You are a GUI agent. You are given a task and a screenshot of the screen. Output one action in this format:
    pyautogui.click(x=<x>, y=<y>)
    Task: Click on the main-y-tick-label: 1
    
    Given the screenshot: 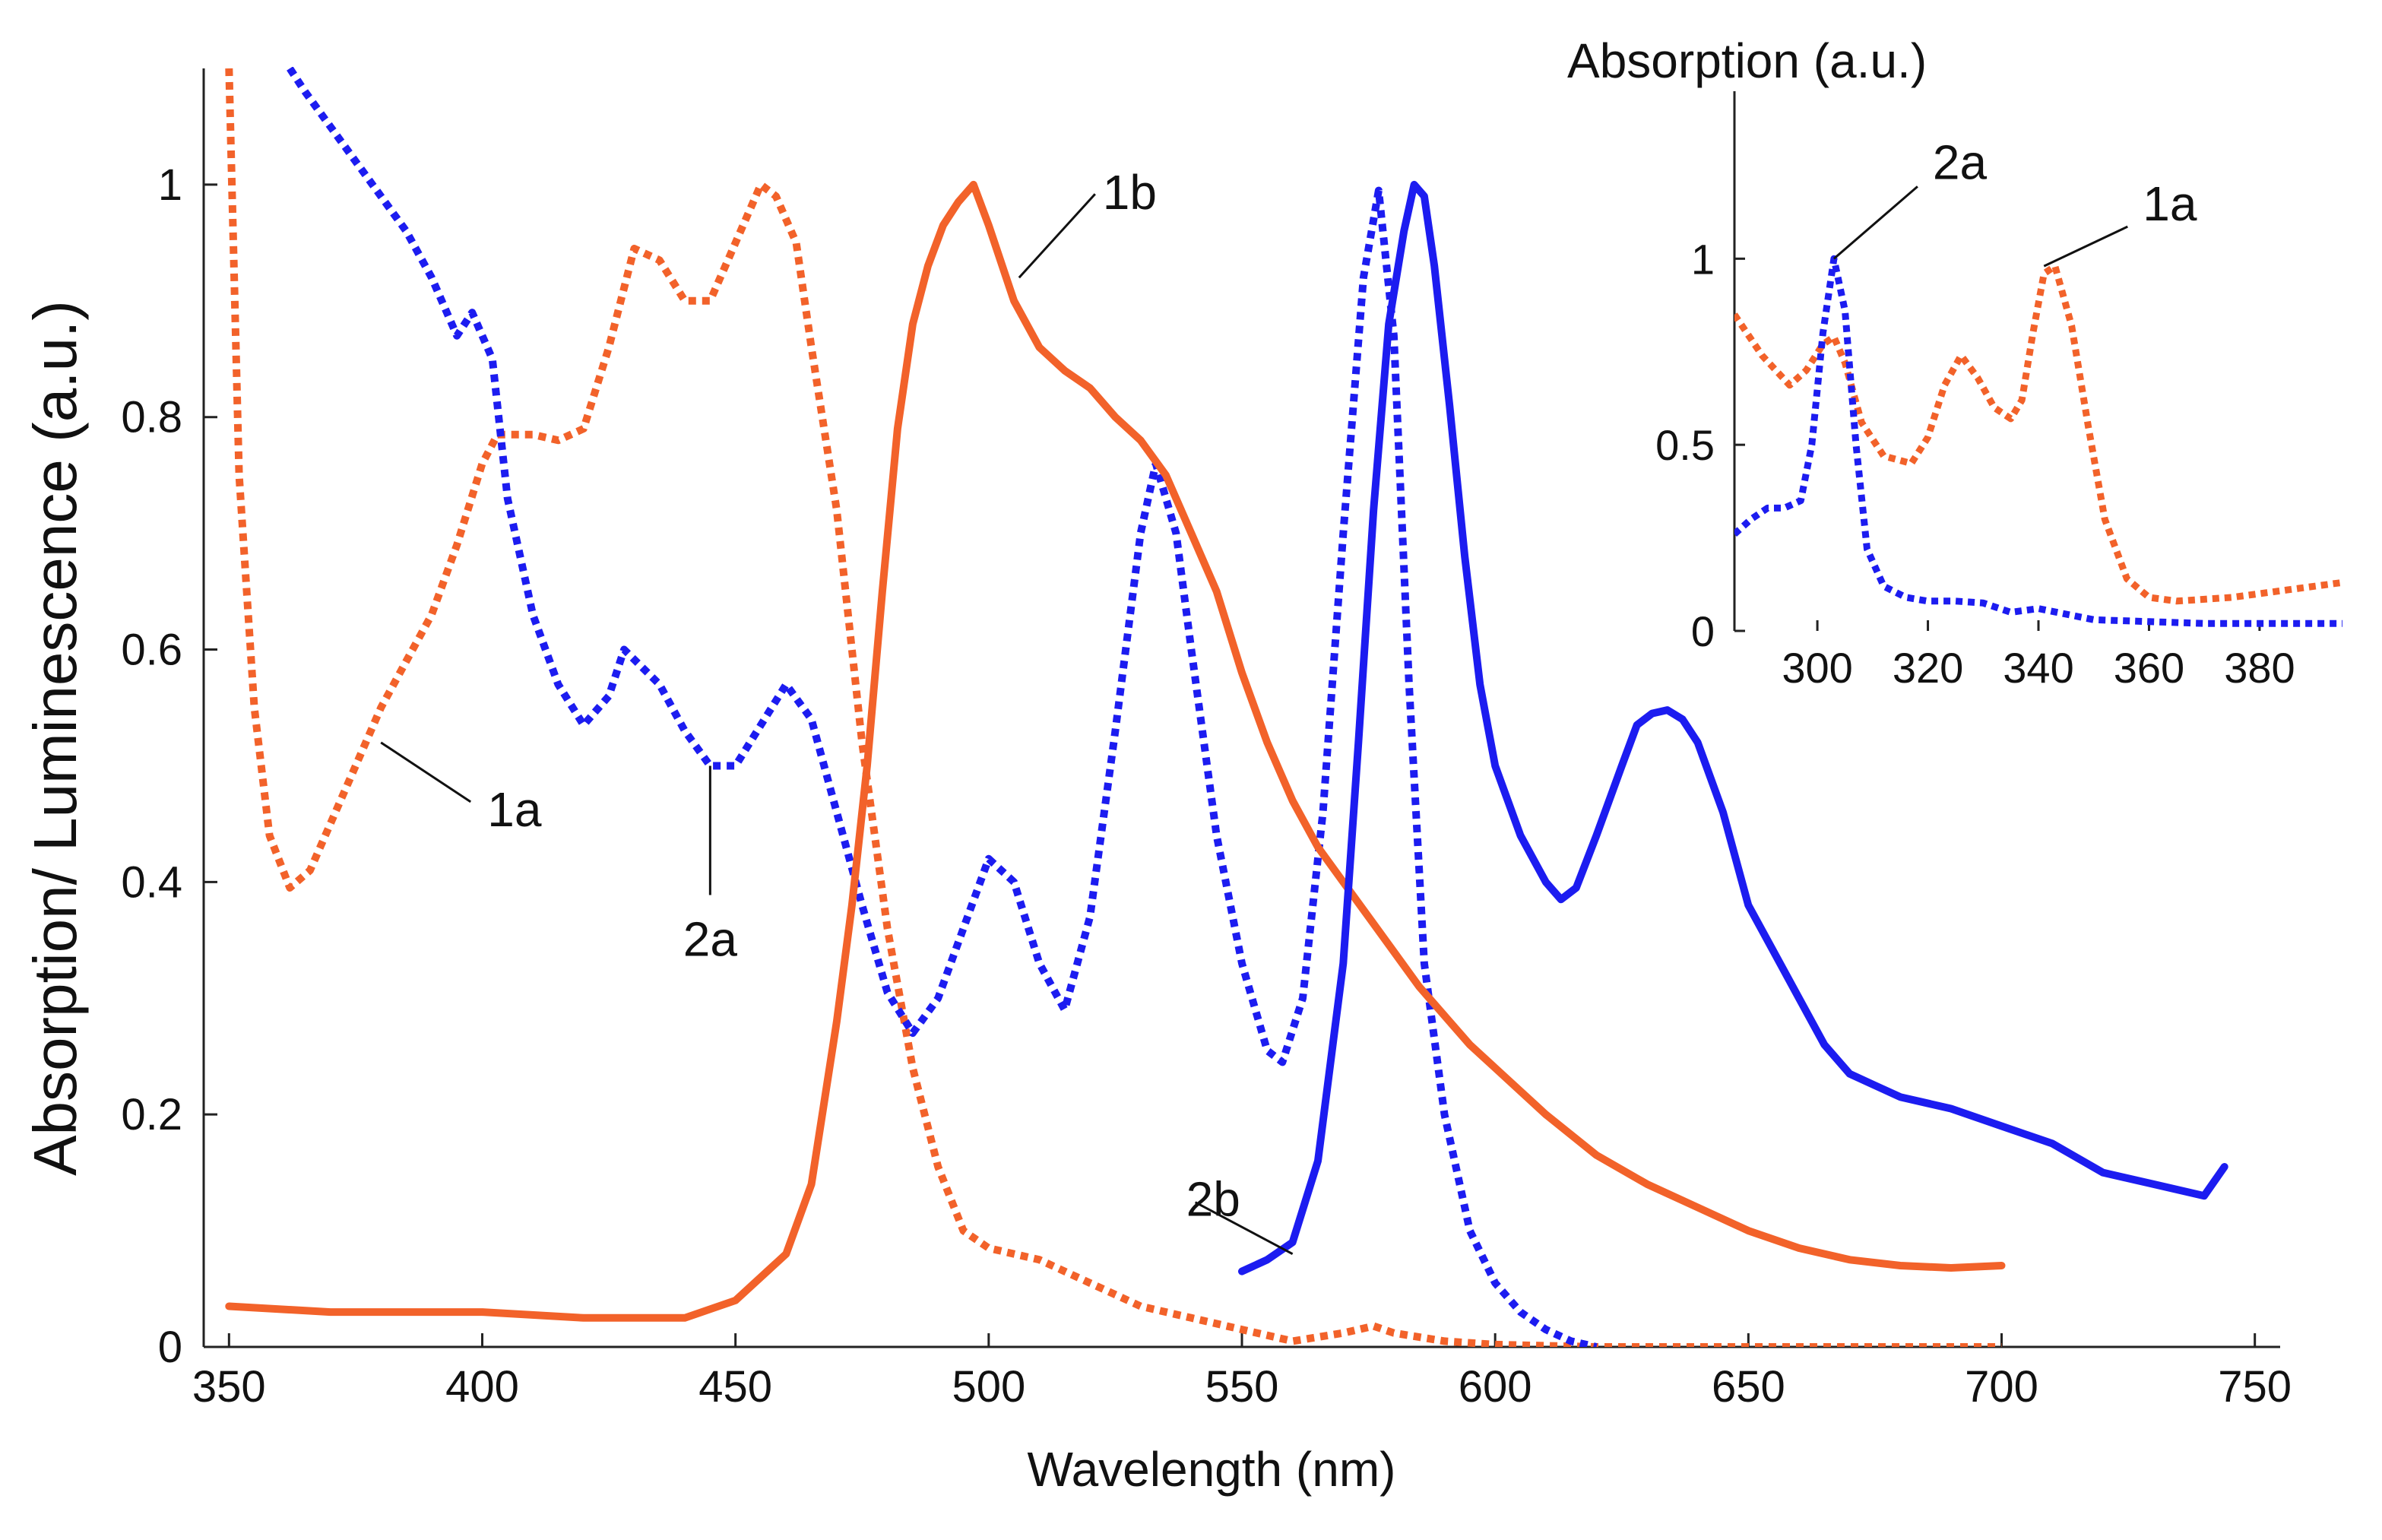 What is the action you would take?
    pyautogui.click(x=170, y=185)
    